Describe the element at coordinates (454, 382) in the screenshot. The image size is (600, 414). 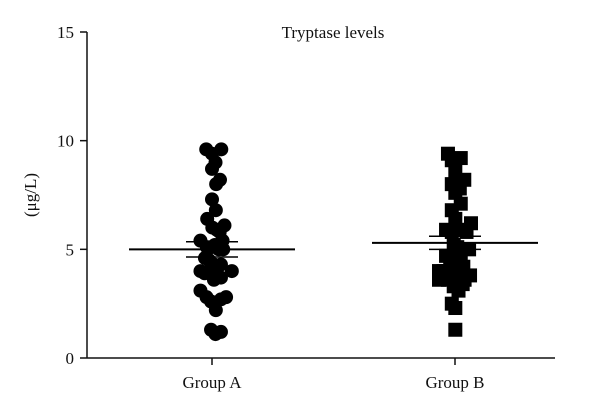
I see `x-category-label: Group B` at that location.